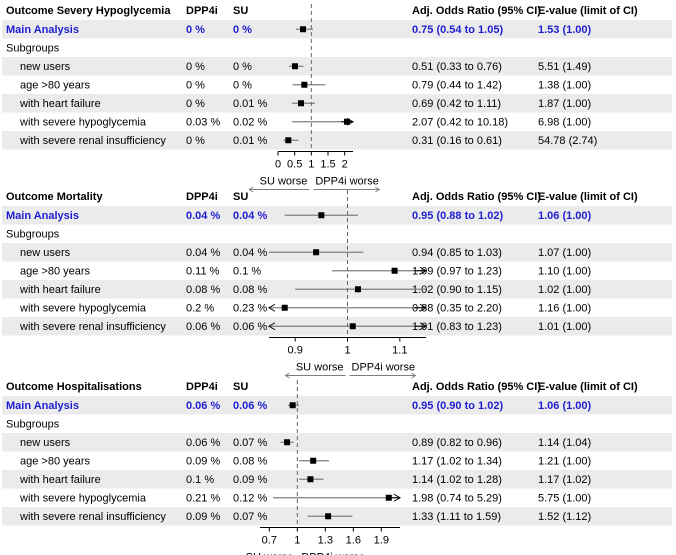  Describe the element at coordinates (250, 123) in the screenshot. I see `su-value: 0.02 %` at that location.